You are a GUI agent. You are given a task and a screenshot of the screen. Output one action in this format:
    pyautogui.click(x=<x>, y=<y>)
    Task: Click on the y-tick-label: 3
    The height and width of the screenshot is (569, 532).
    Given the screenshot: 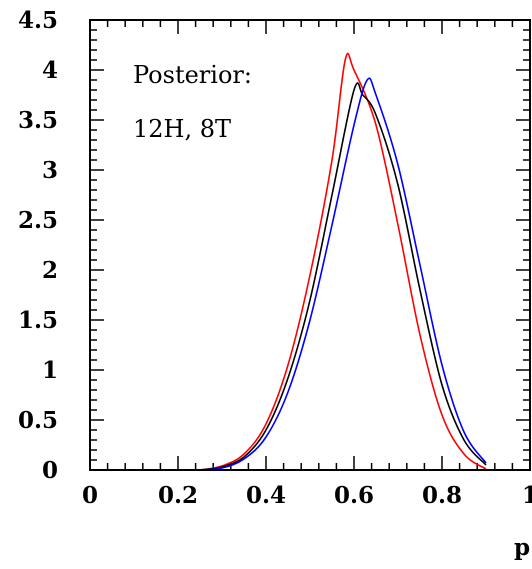 What is the action you would take?
    pyautogui.click(x=50, y=170)
    